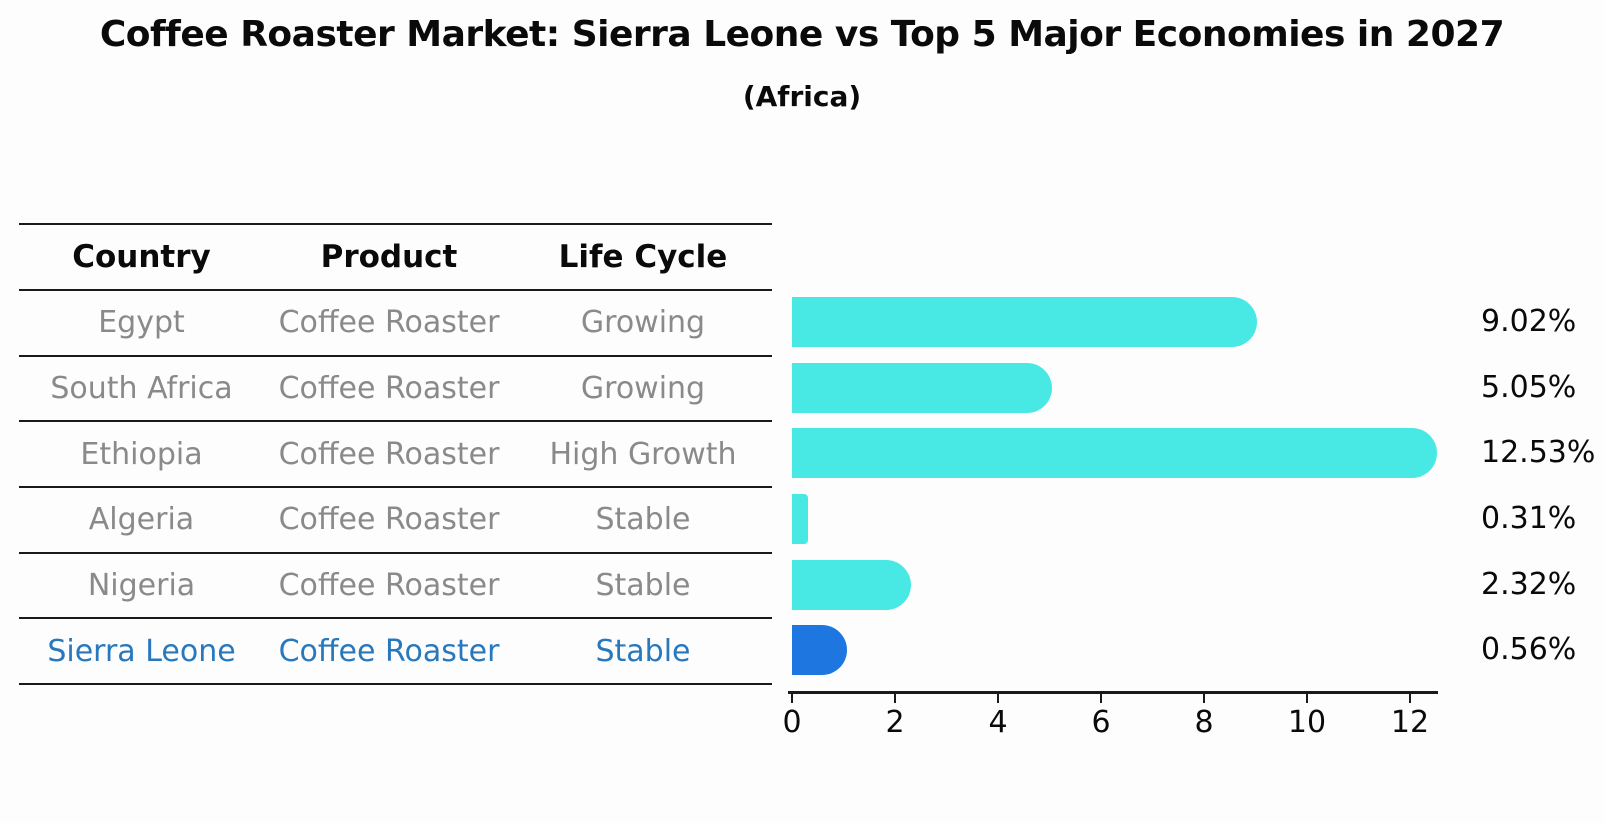 This screenshot has width=1604, height=823. What do you see at coordinates (1101, 722) in the screenshot?
I see `x-axis-tick-label: 6` at bounding box center [1101, 722].